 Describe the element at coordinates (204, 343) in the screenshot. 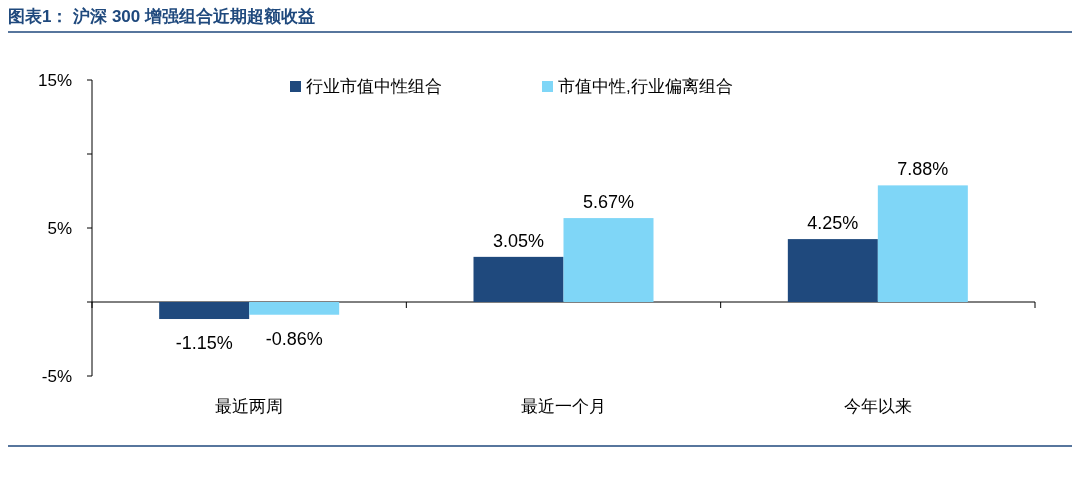

I see `data-label: -1.15%` at that location.